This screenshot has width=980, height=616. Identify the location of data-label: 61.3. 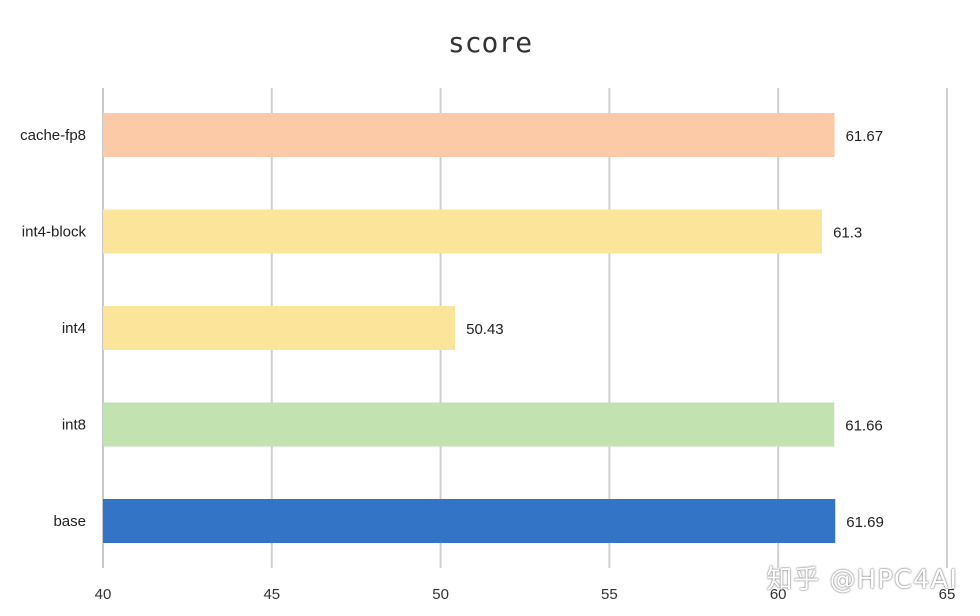
(847, 233).